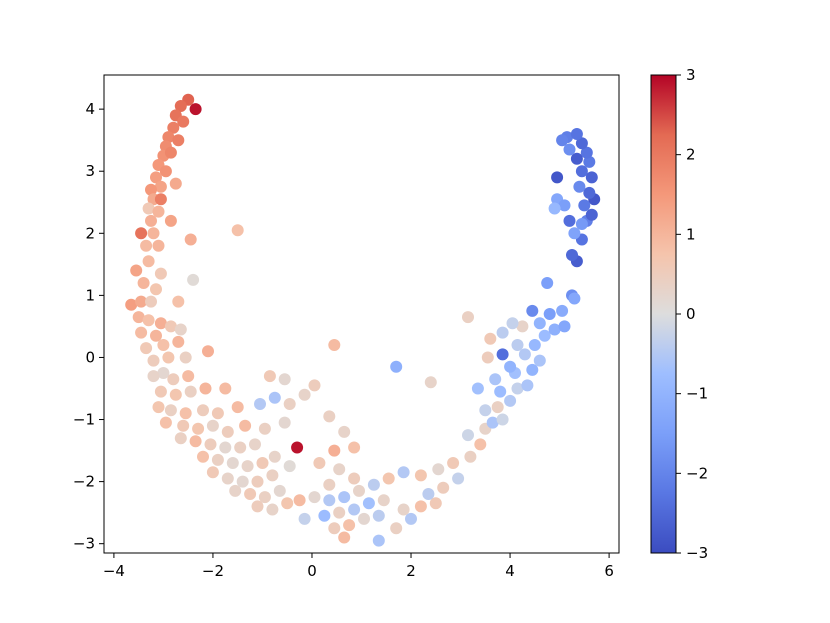  What do you see at coordinates (90, 357) in the screenshot?
I see `y-tick-label: 0` at bounding box center [90, 357].